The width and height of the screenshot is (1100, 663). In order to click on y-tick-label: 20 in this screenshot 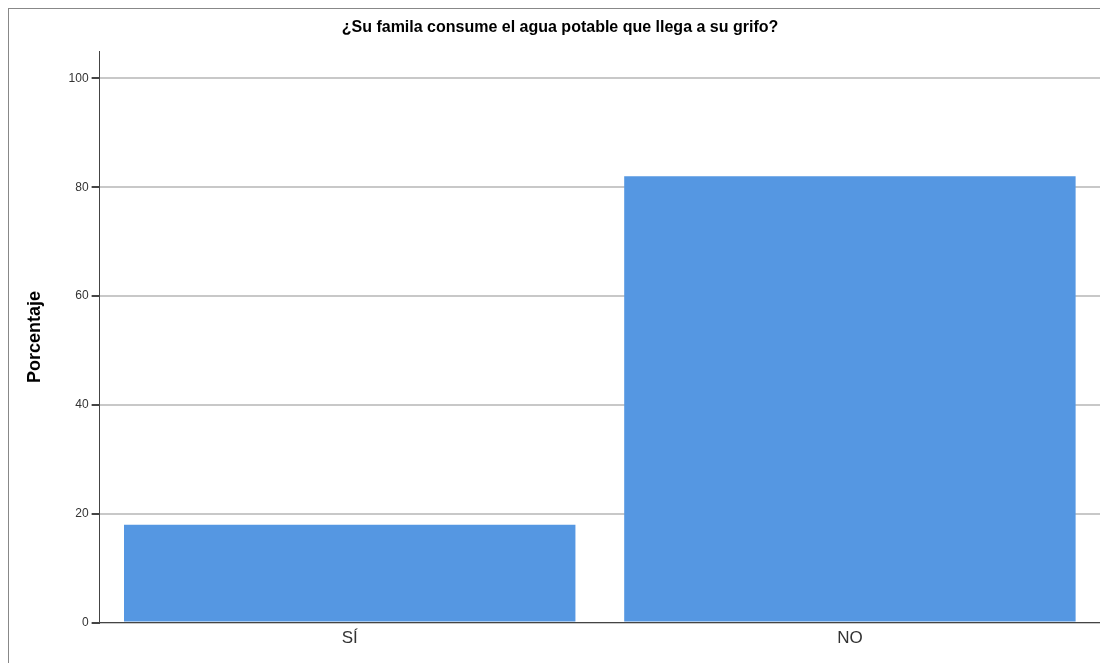, I will do `click(82, 513)`.